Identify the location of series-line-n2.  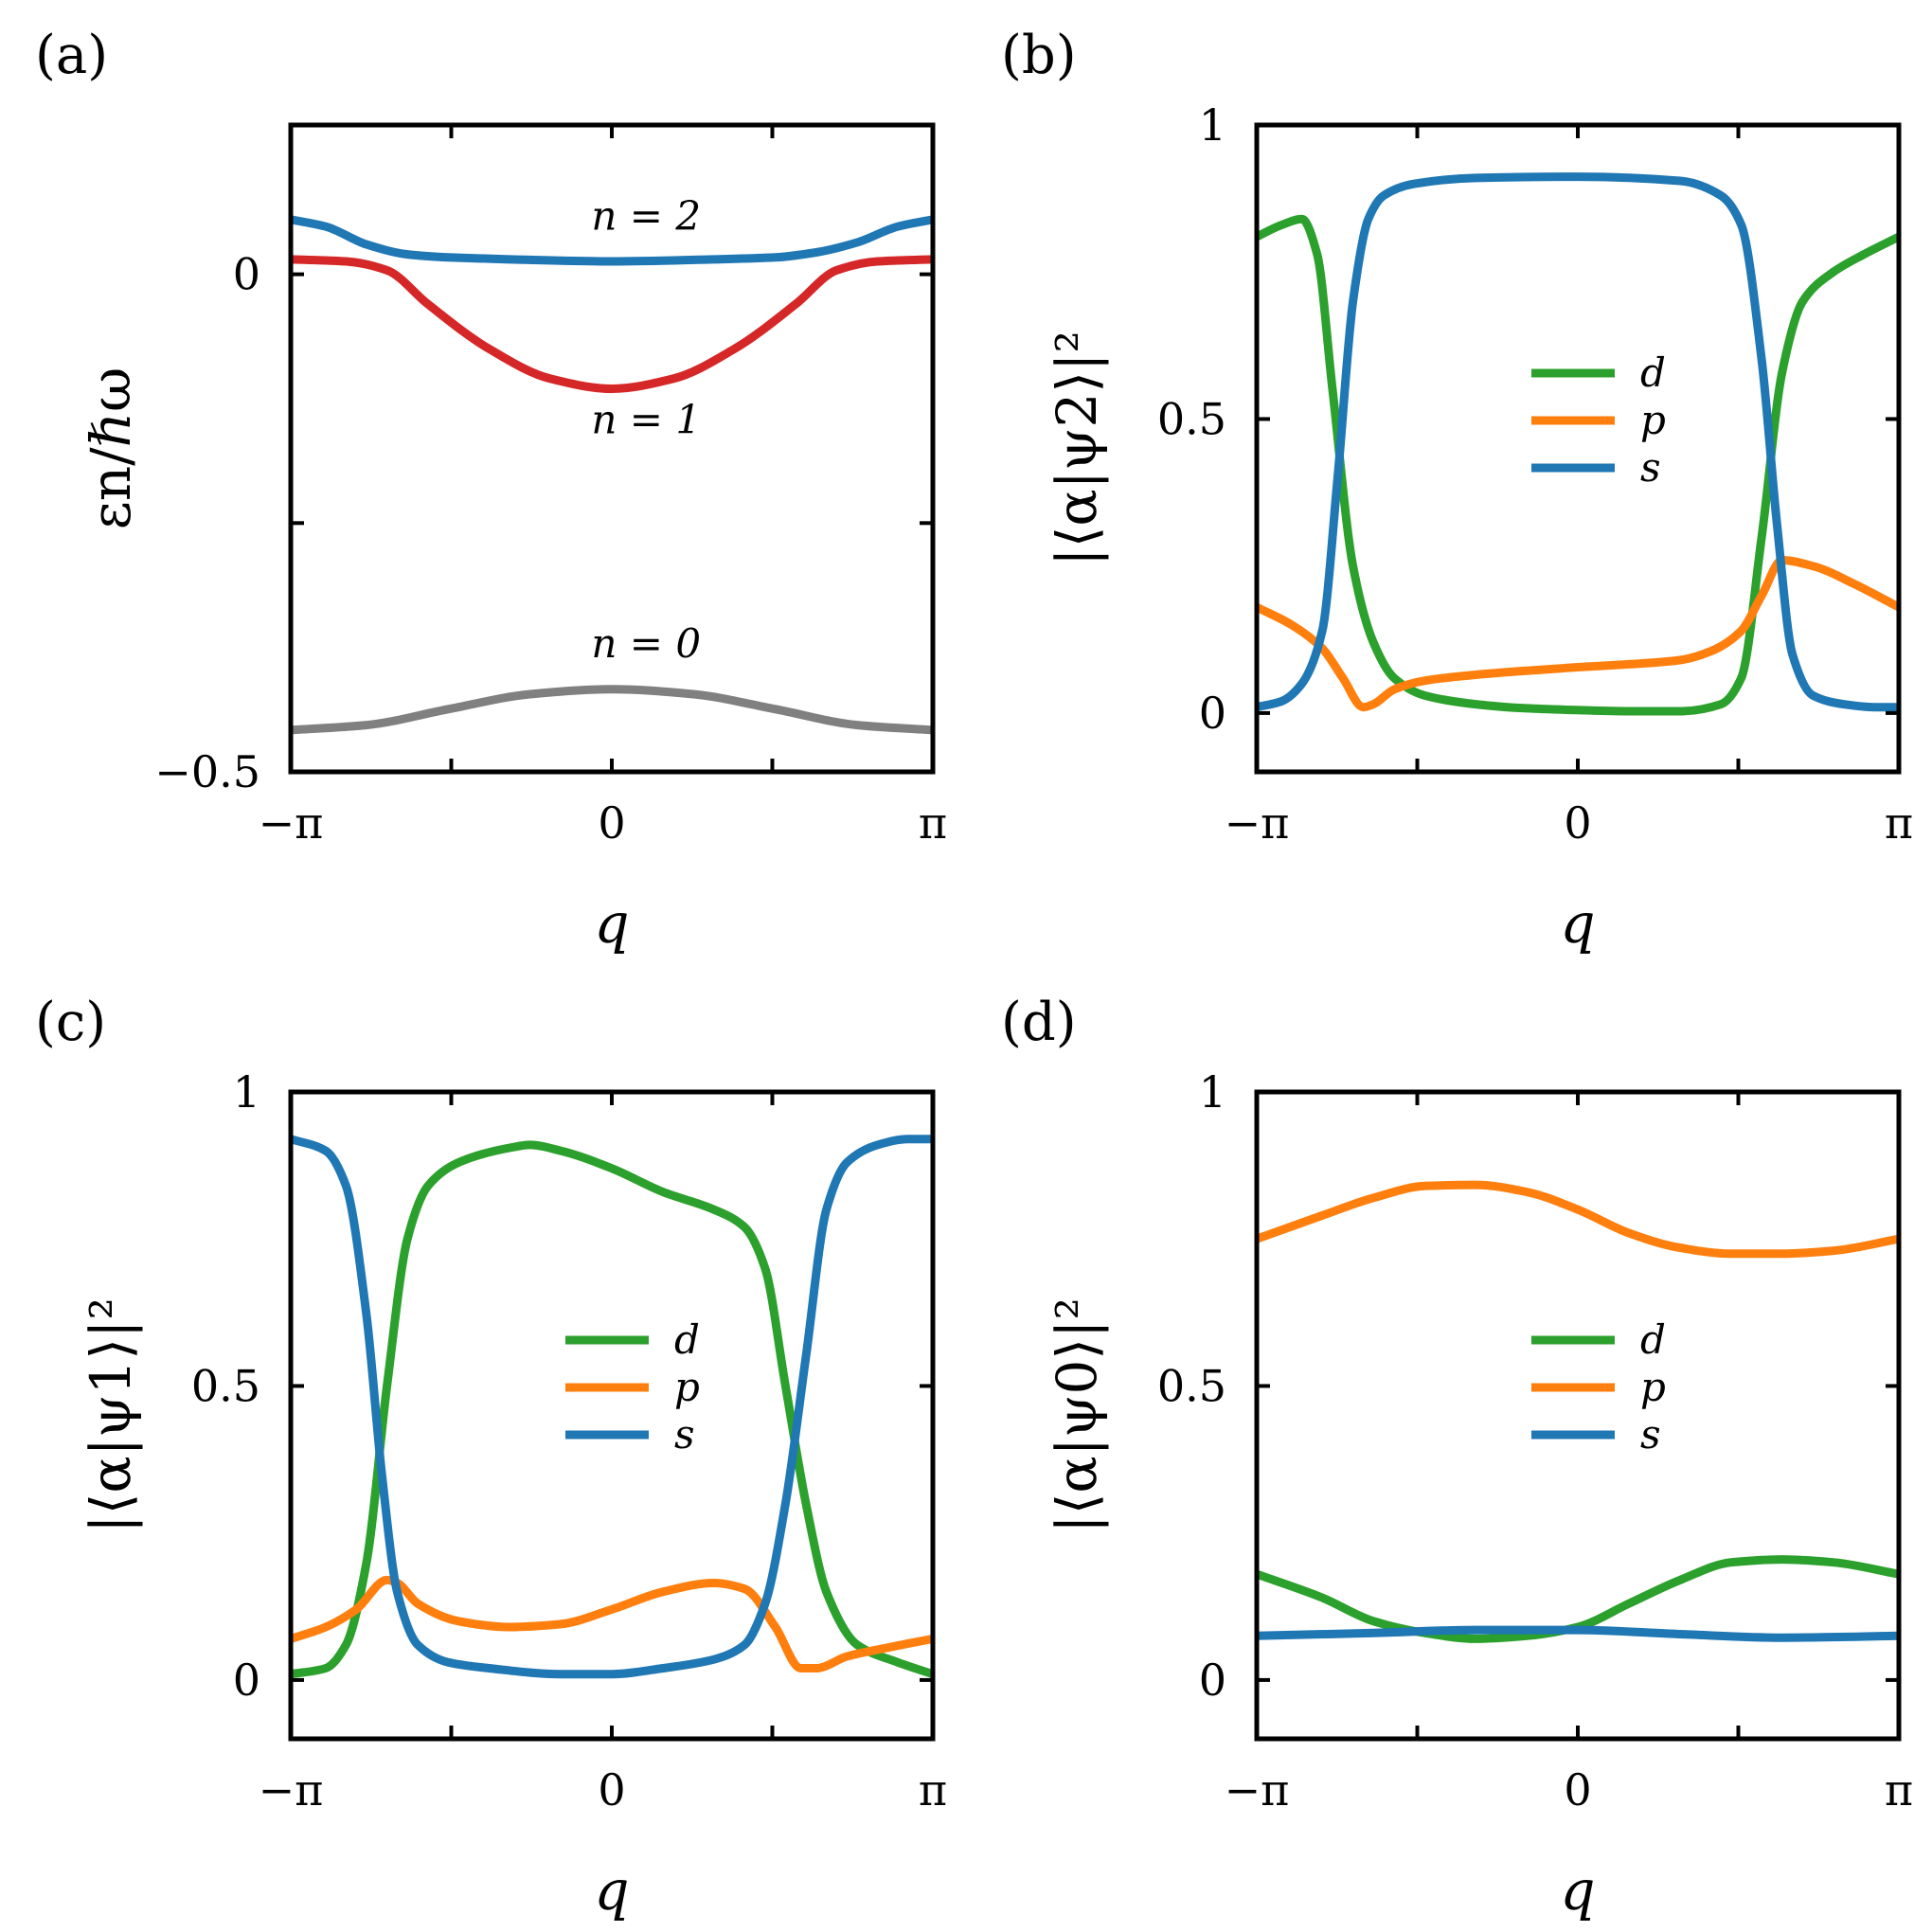
(612, 240).